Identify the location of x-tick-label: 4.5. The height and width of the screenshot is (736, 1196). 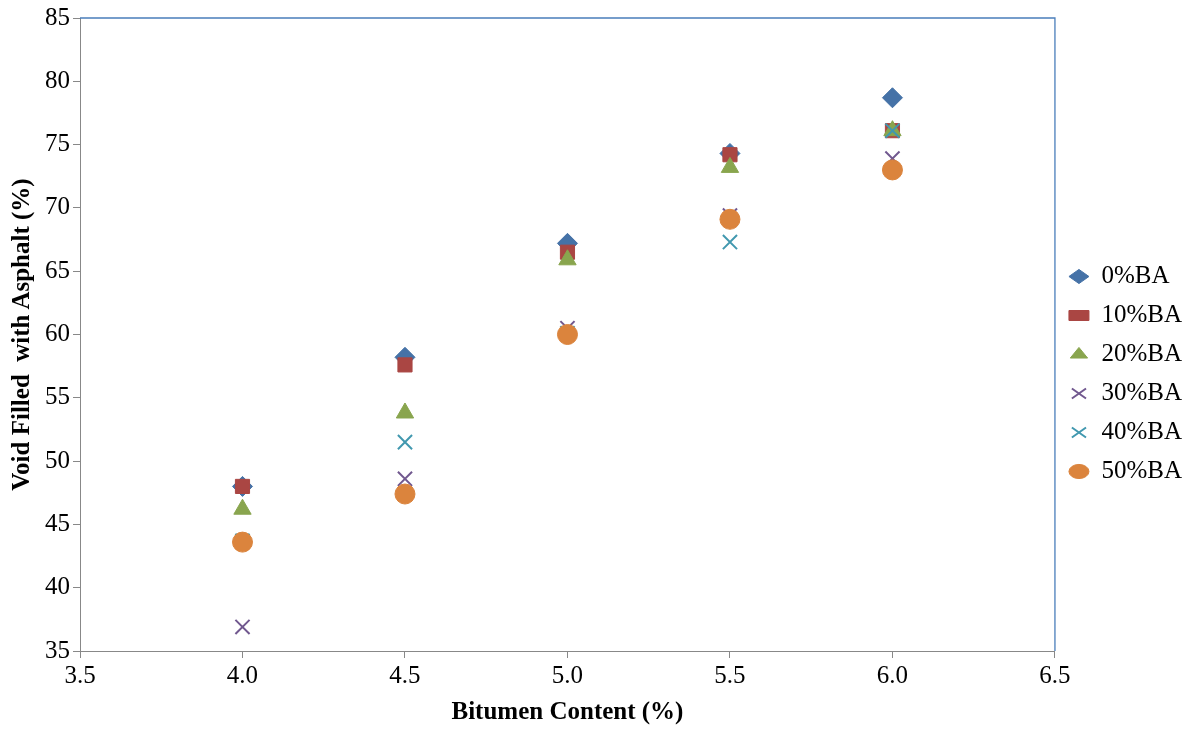
(405, 674).